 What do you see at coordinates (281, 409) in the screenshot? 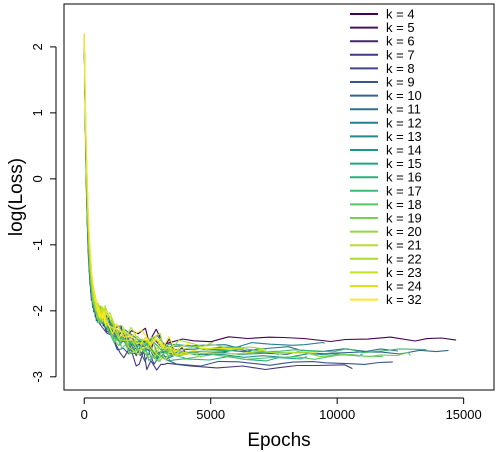
I see `x-axis: 0 5000 10000 15000` at bounding box center [281, 409].